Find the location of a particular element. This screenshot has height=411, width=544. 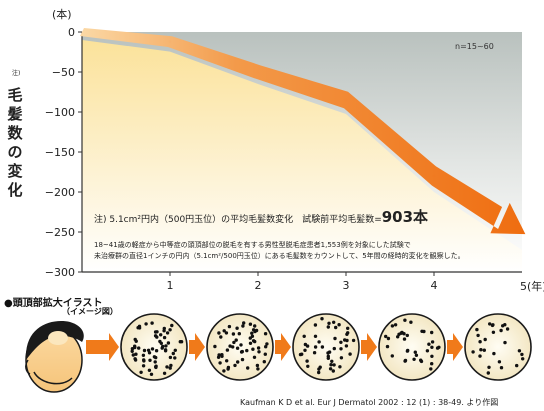

sample-size-label: n=15~60 is located at coordinates (474, 46).